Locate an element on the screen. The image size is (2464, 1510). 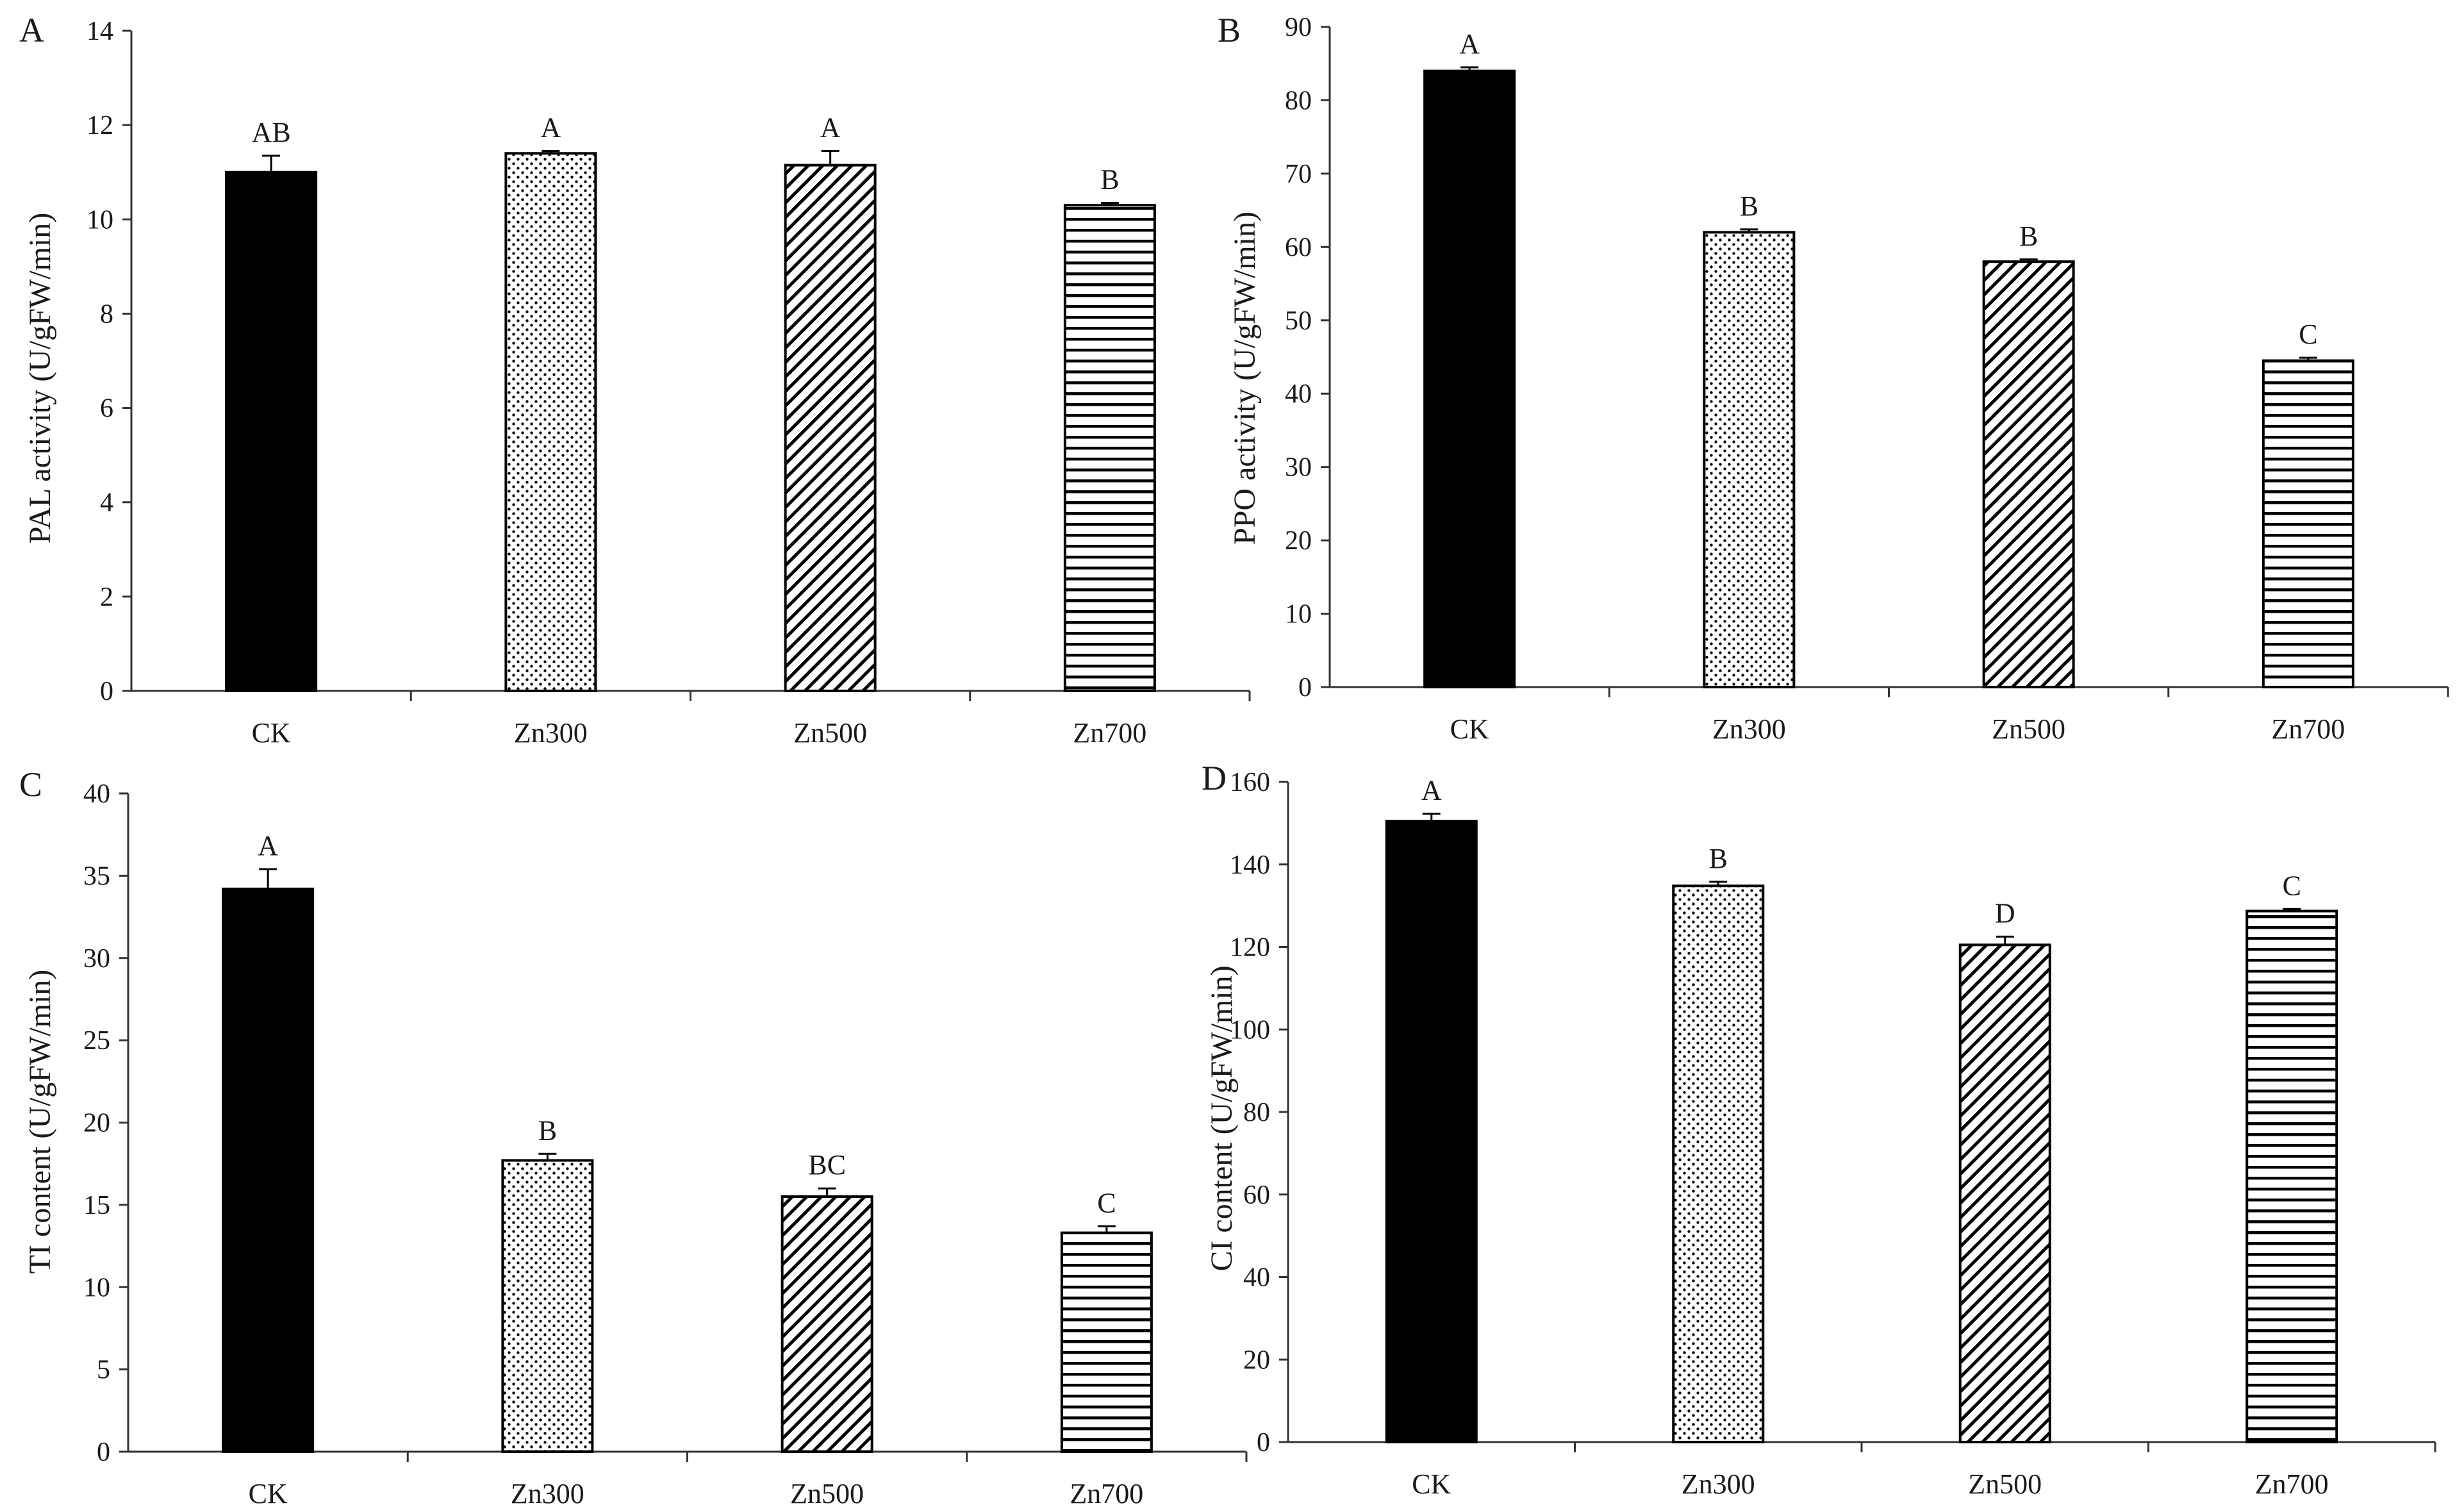
y-tick-label: 12 is located at coordinates (100, 125).